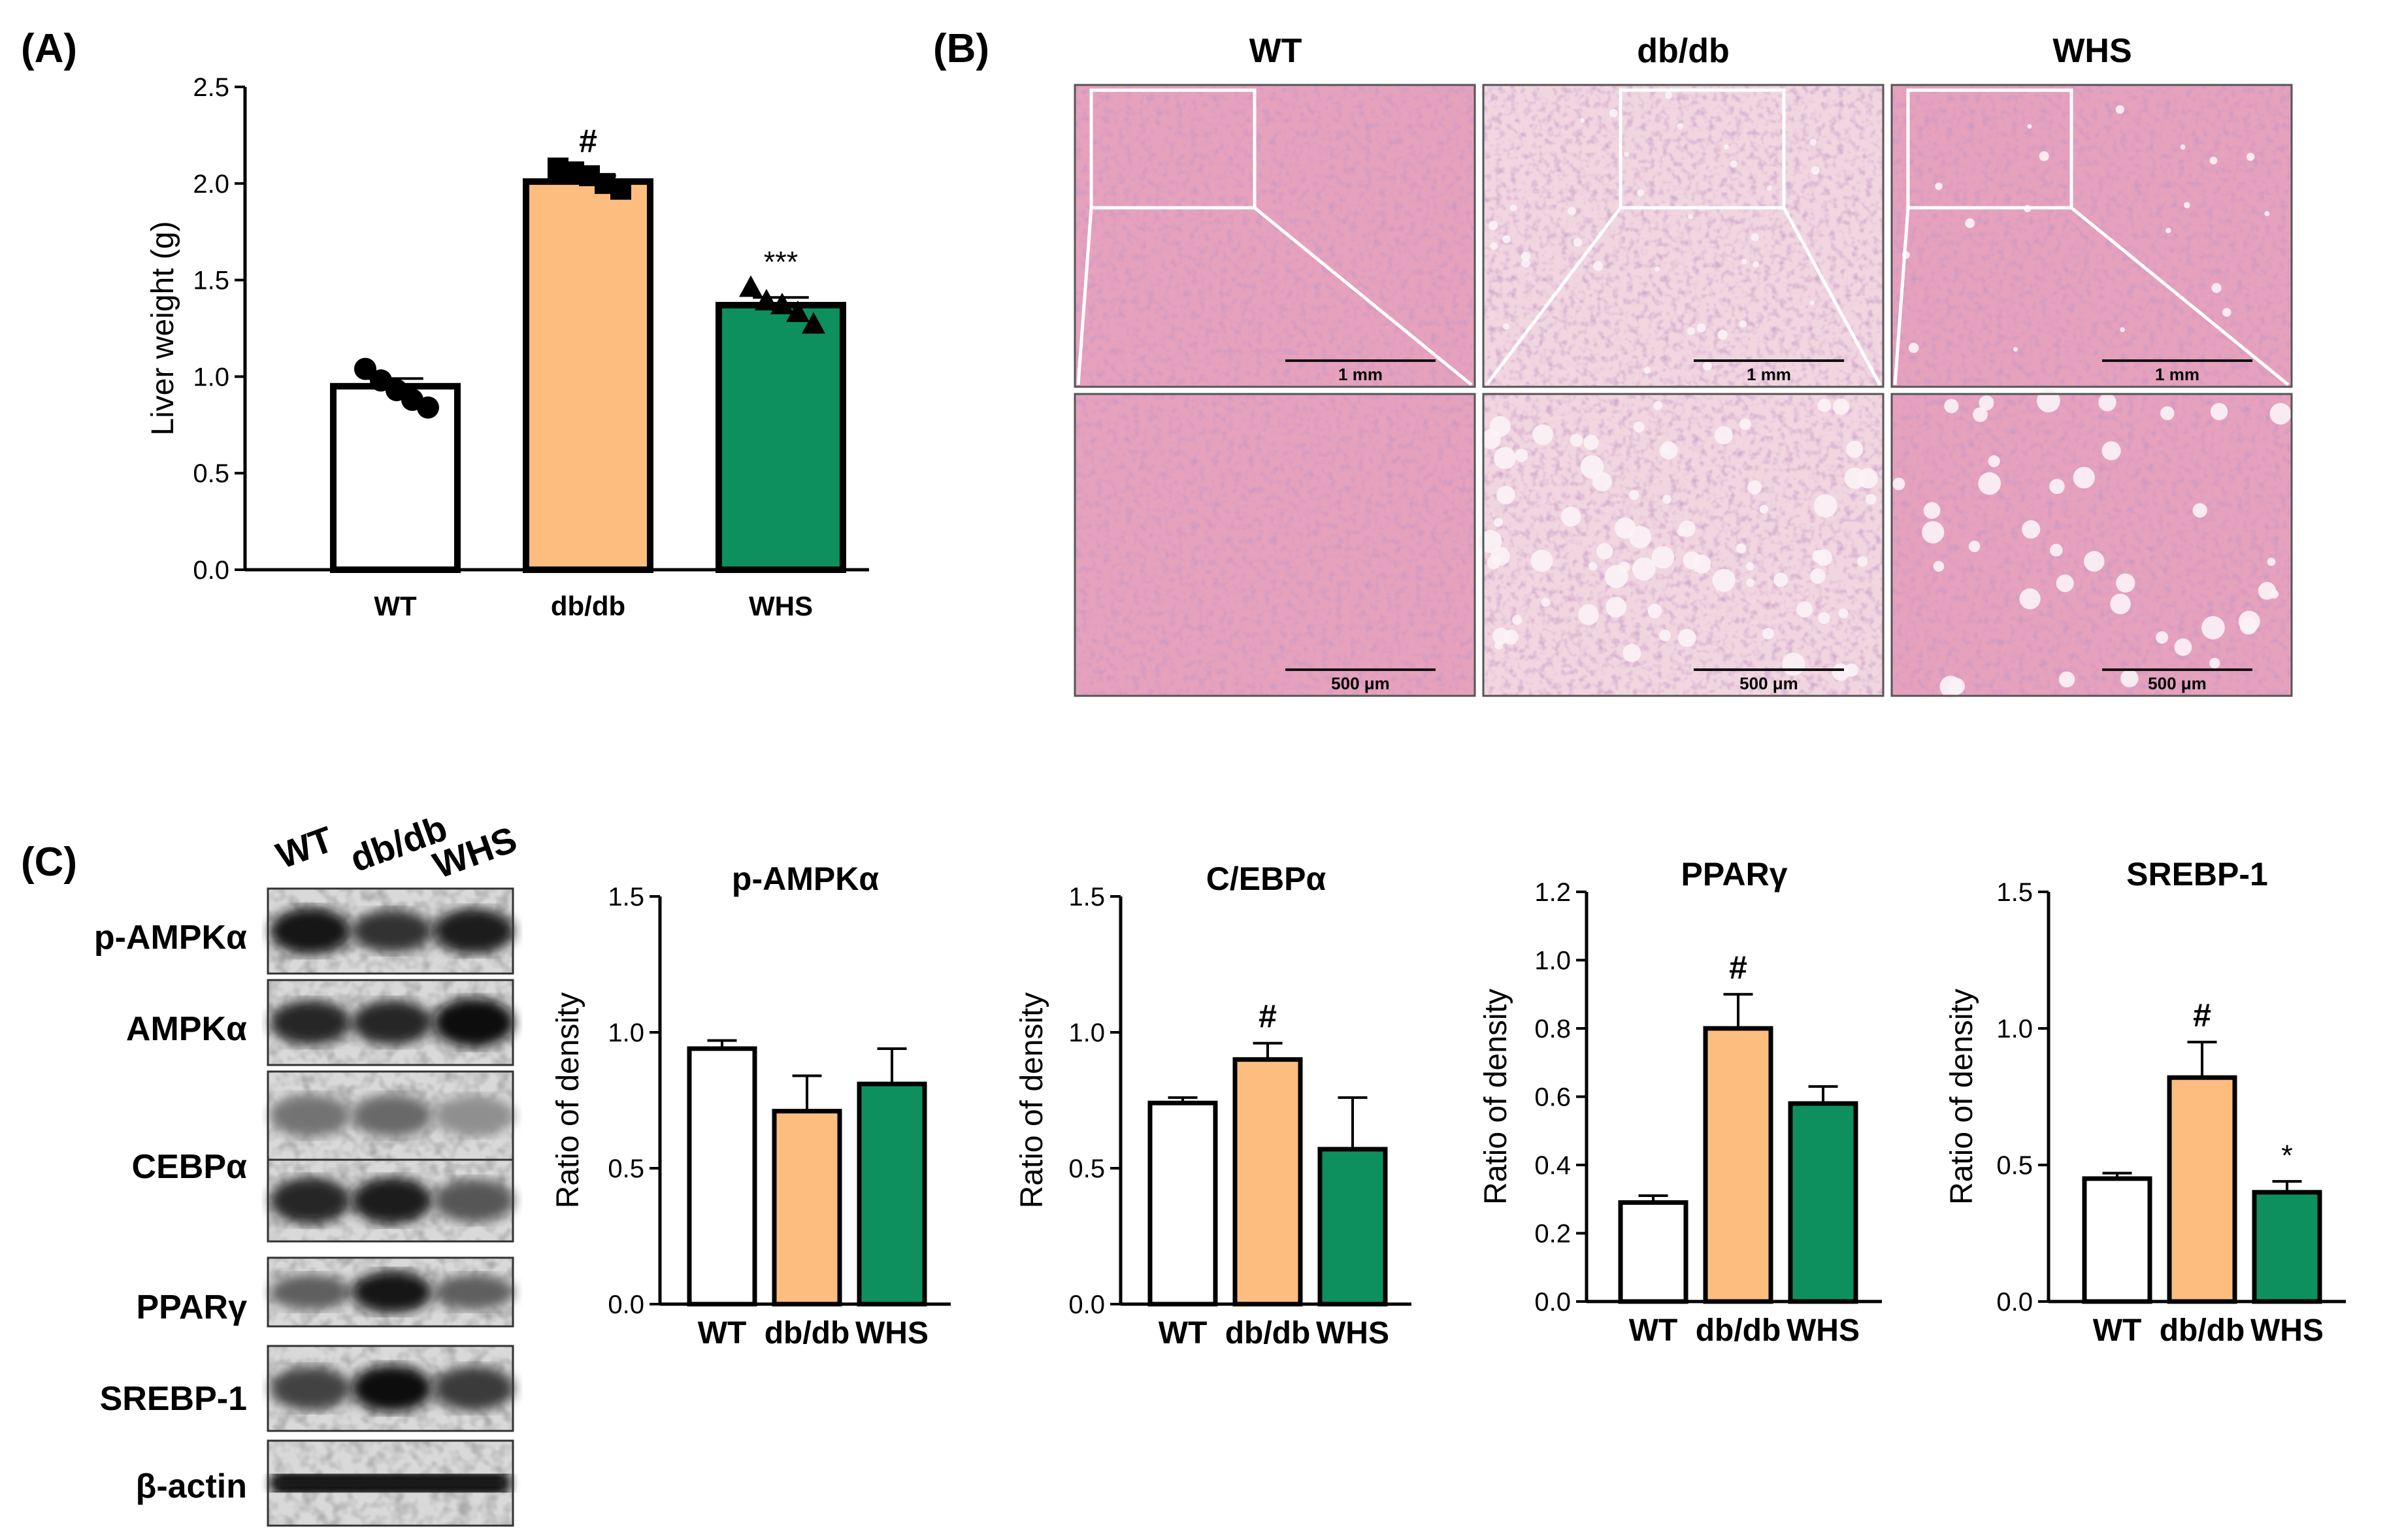 The height and width of the screenshot is (1540, 2404). What do you see at coordinates (189, 1167) in the screenshot?
I see `blot-row-label-cebpa: CEBPα` at bounding box center [189, 1167].